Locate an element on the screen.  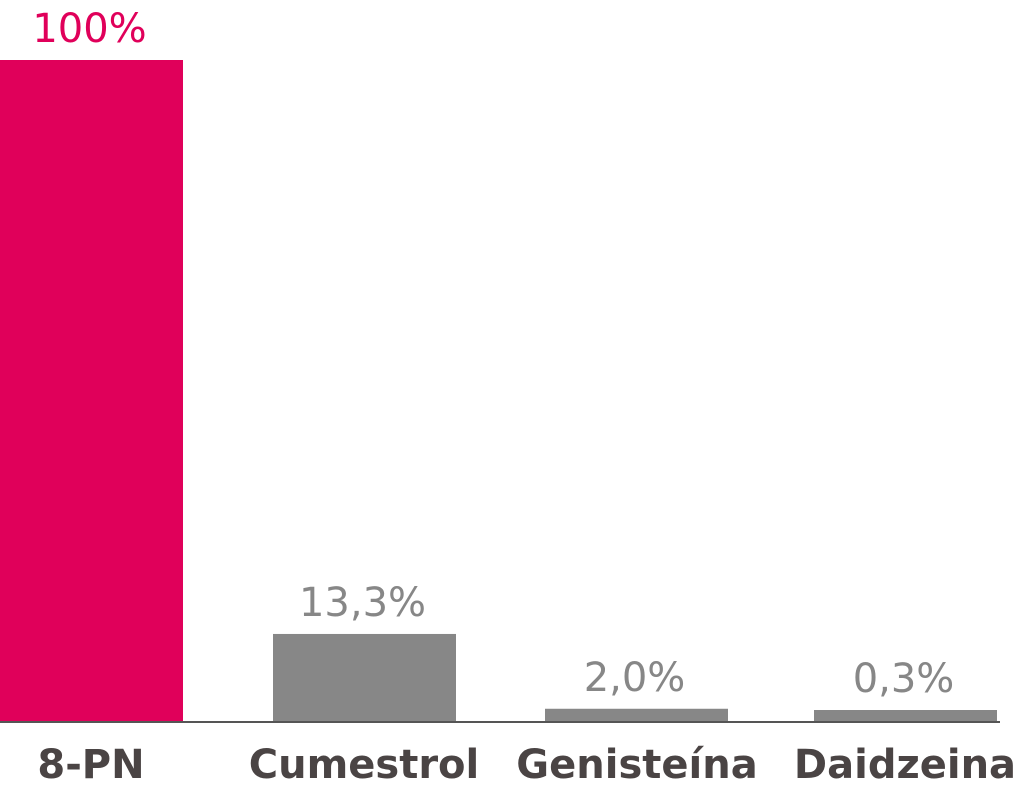
category-label-0: 8-PN is located at coordinates (90, 765).